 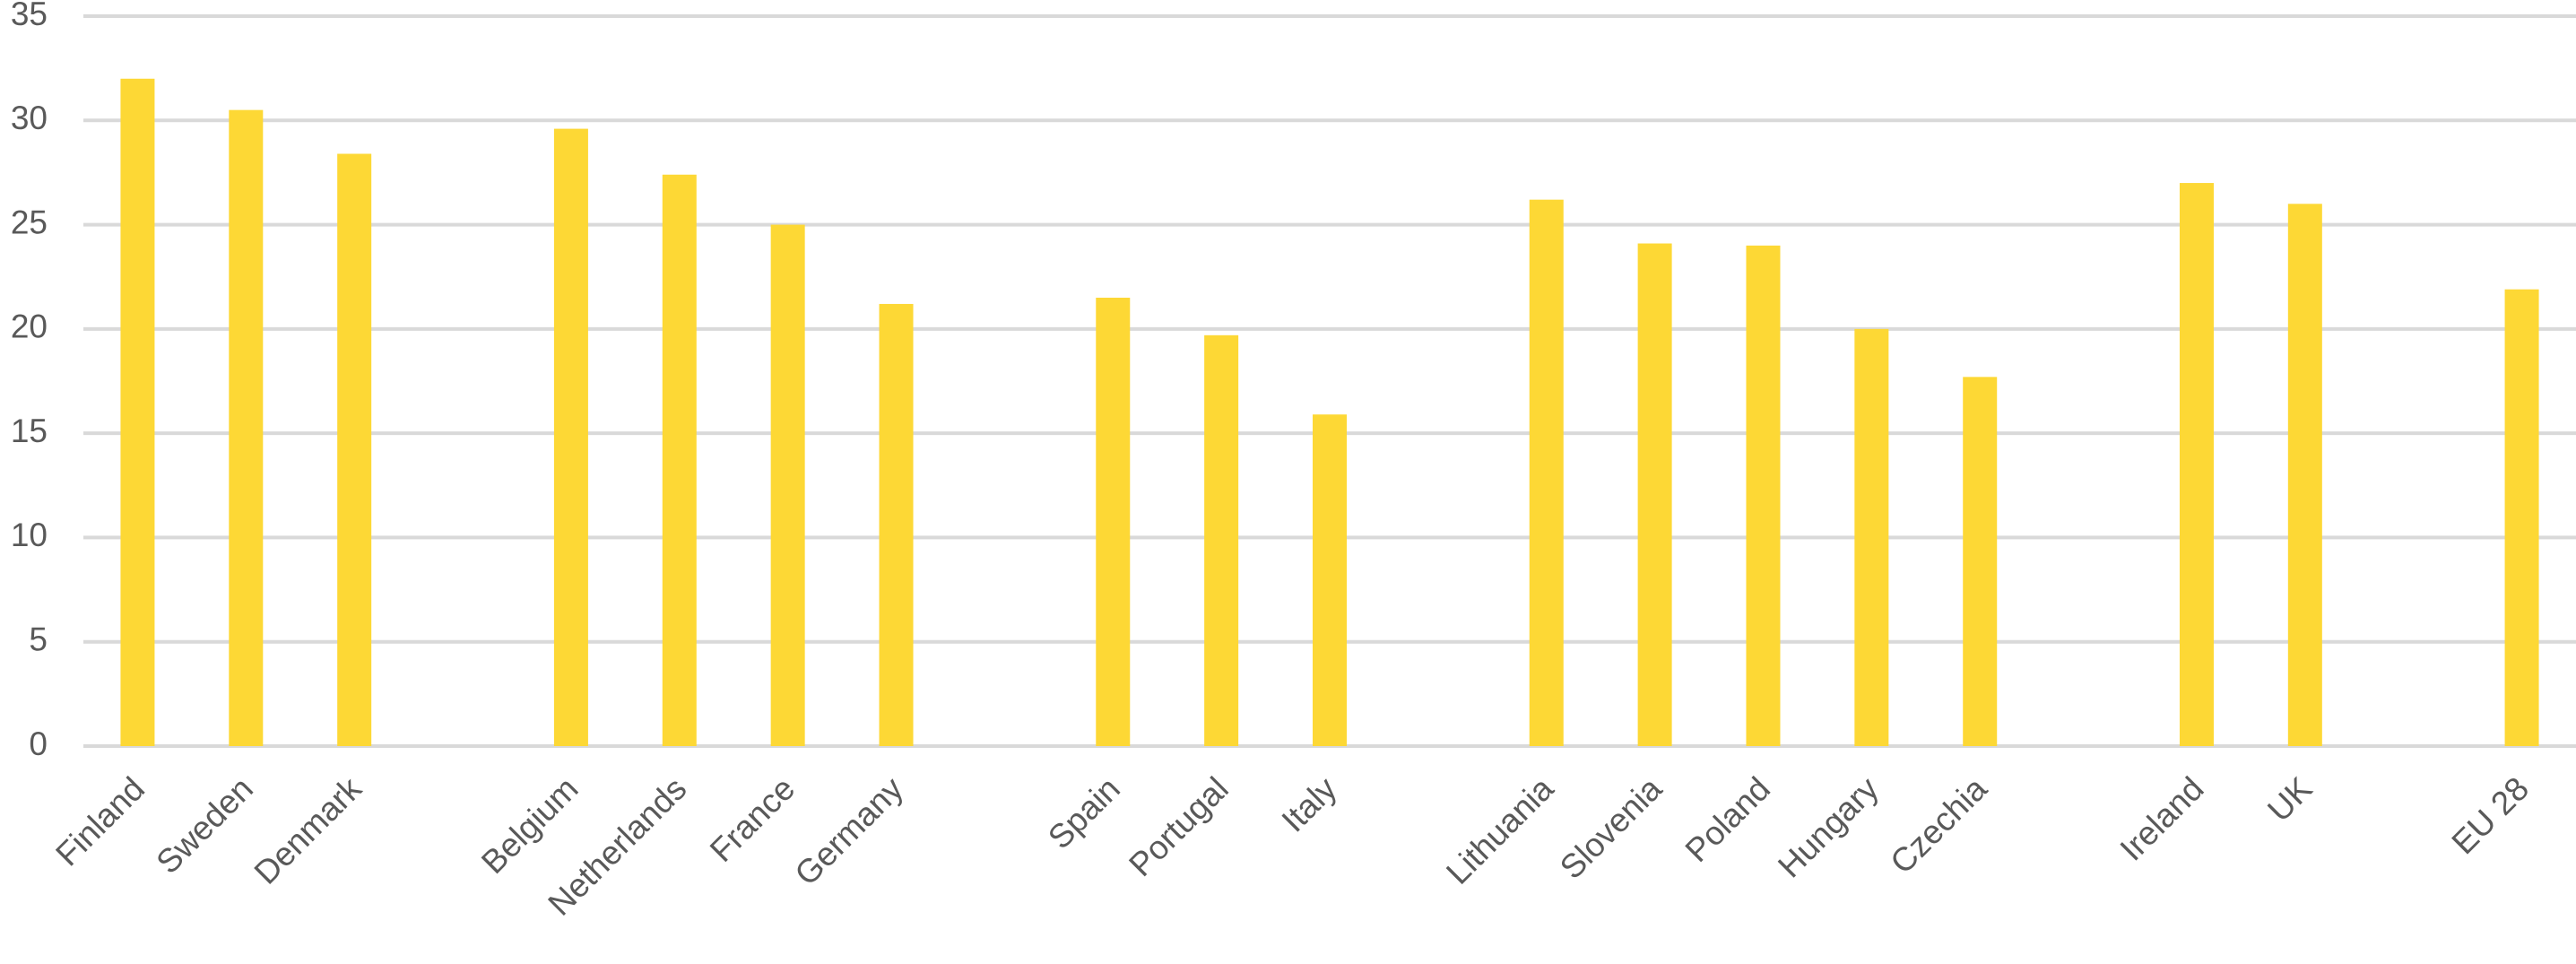 I want to click on y-tick-label: 20, so click(x=30, y=326).